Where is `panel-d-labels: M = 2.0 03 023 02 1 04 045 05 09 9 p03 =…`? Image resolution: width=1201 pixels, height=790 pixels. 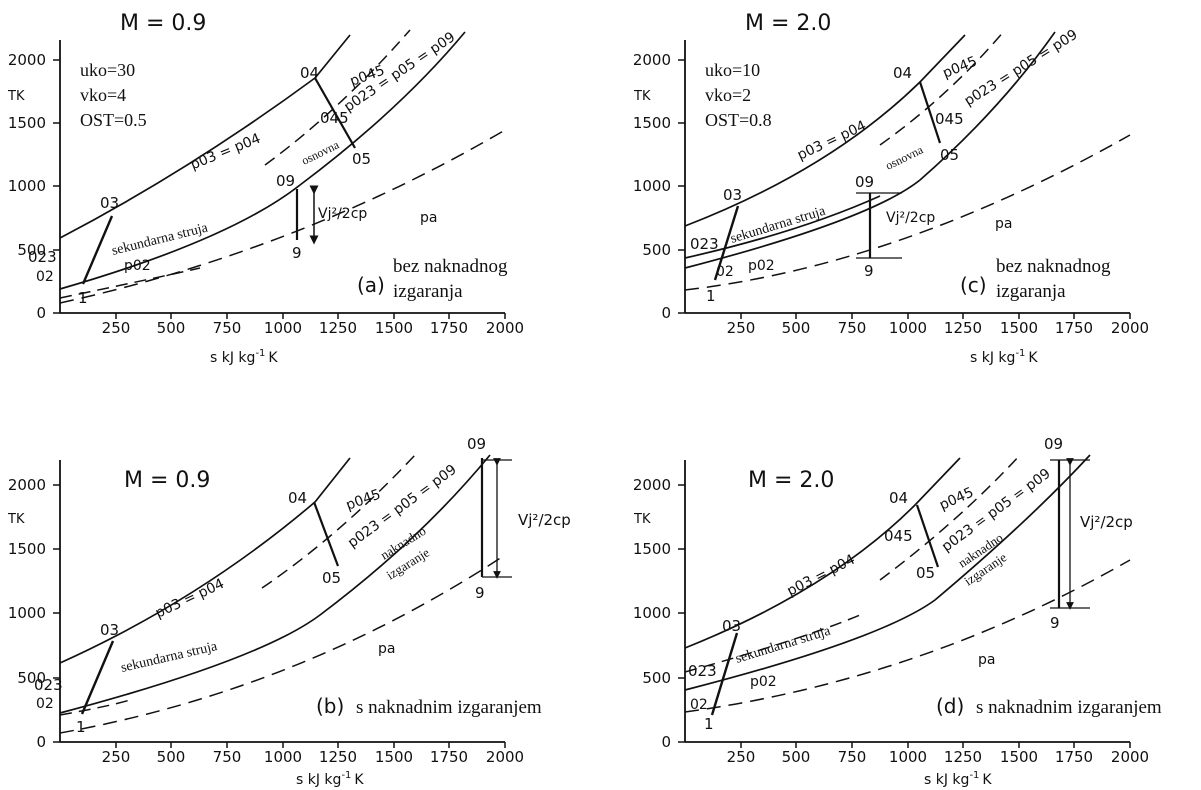 panel-d-labels: M = 2.0 03 023 02 1 04 045 05 09 9 p03 =… is located at coordinates (925, 584).